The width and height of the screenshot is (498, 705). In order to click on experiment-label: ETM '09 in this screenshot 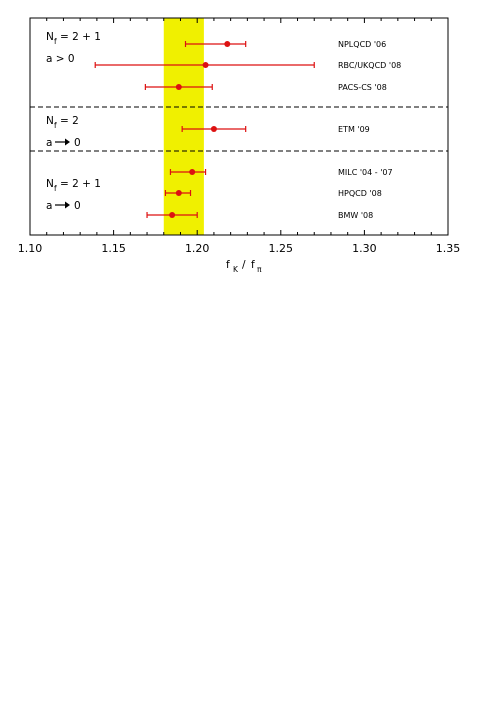, I will do `click(354, 129)`.